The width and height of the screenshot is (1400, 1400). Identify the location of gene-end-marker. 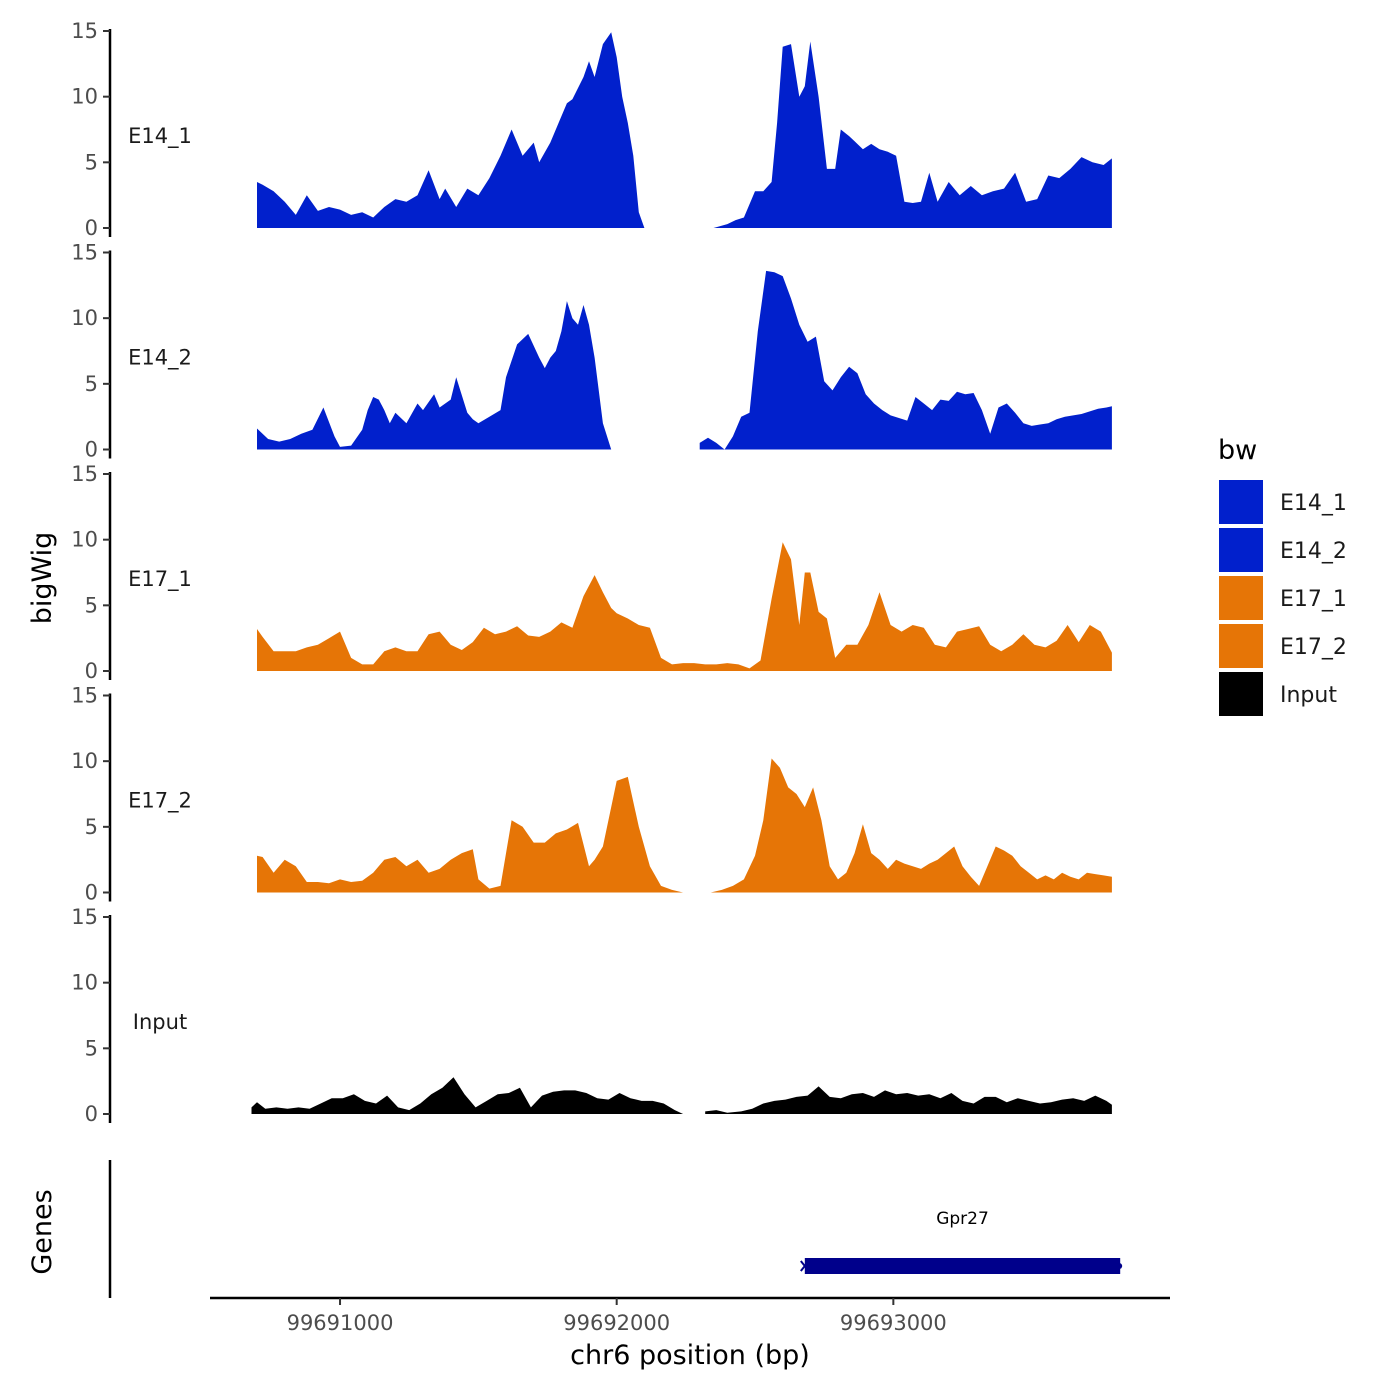
(1119, 1266).